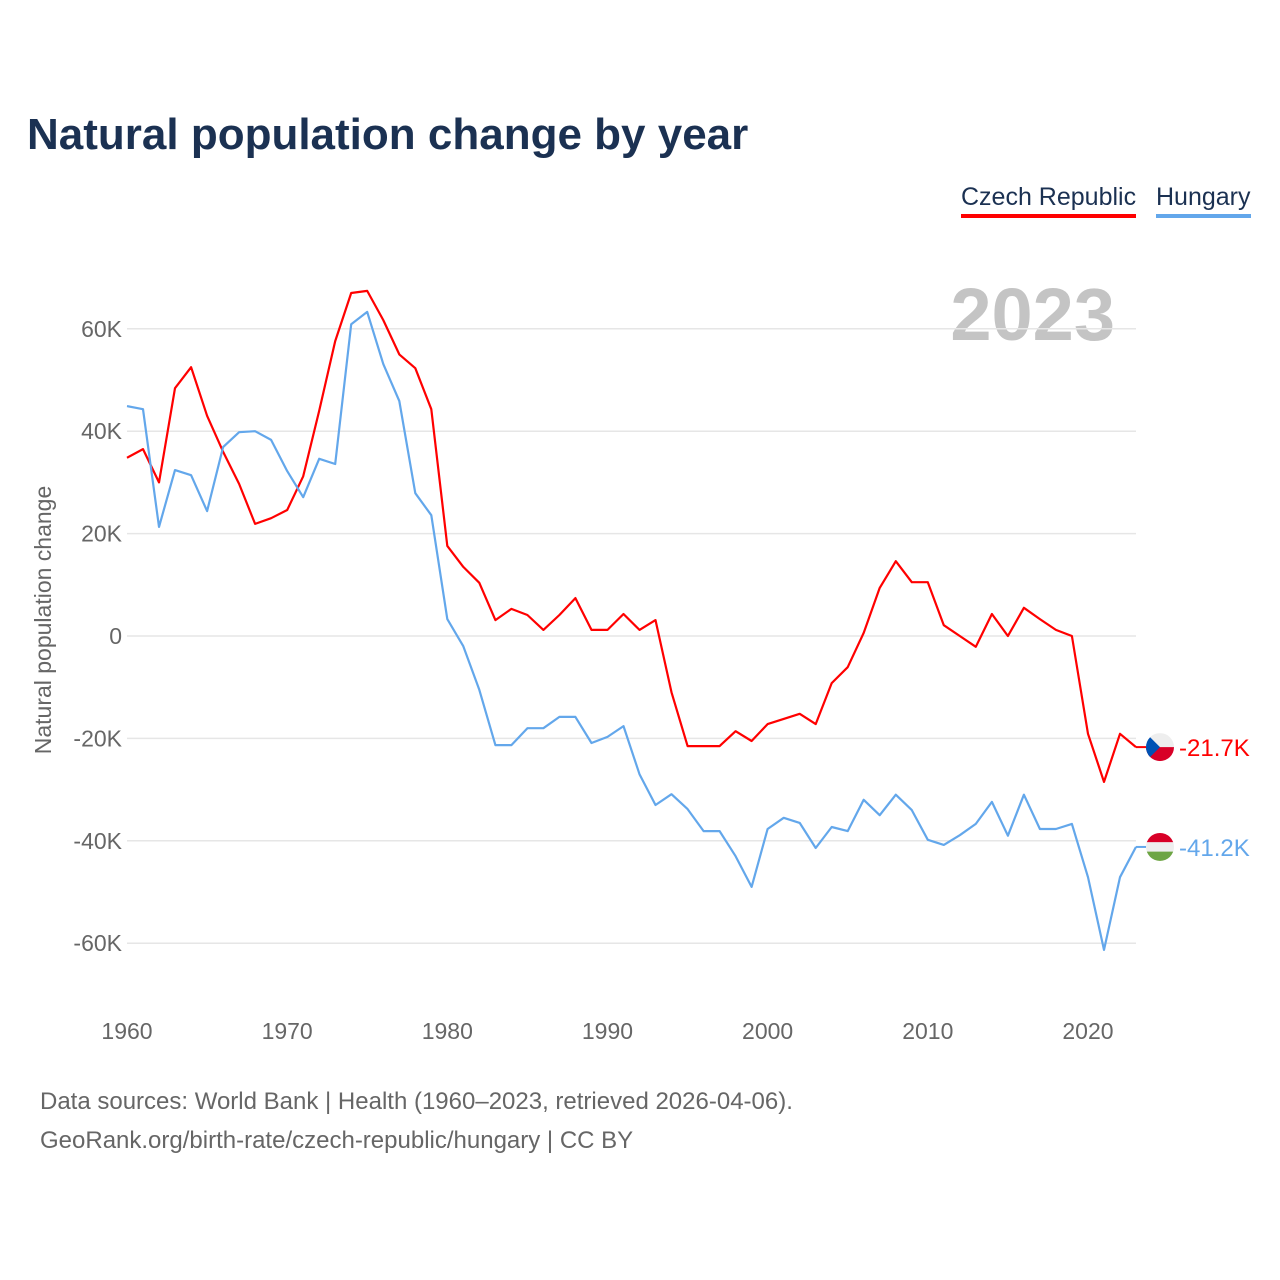 The image size is (1280, 1280). Describe the element at coordinates (102, 431) in the screenshot. I see `y-tick-label: 40K` at that location.